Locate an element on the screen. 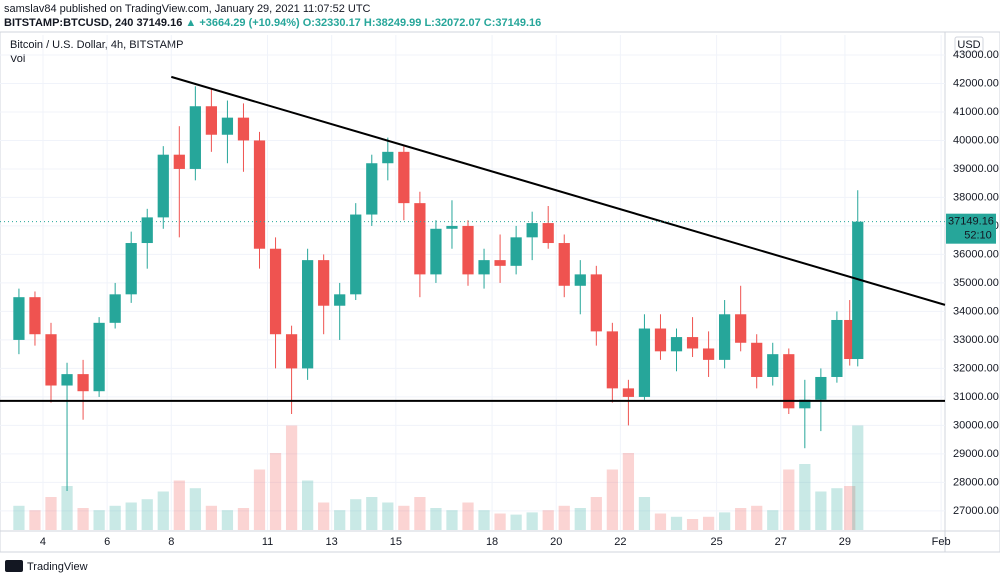 The image size is (1000, 585). y-tick-label: 30000.00 is located at coordinates (976, 425).